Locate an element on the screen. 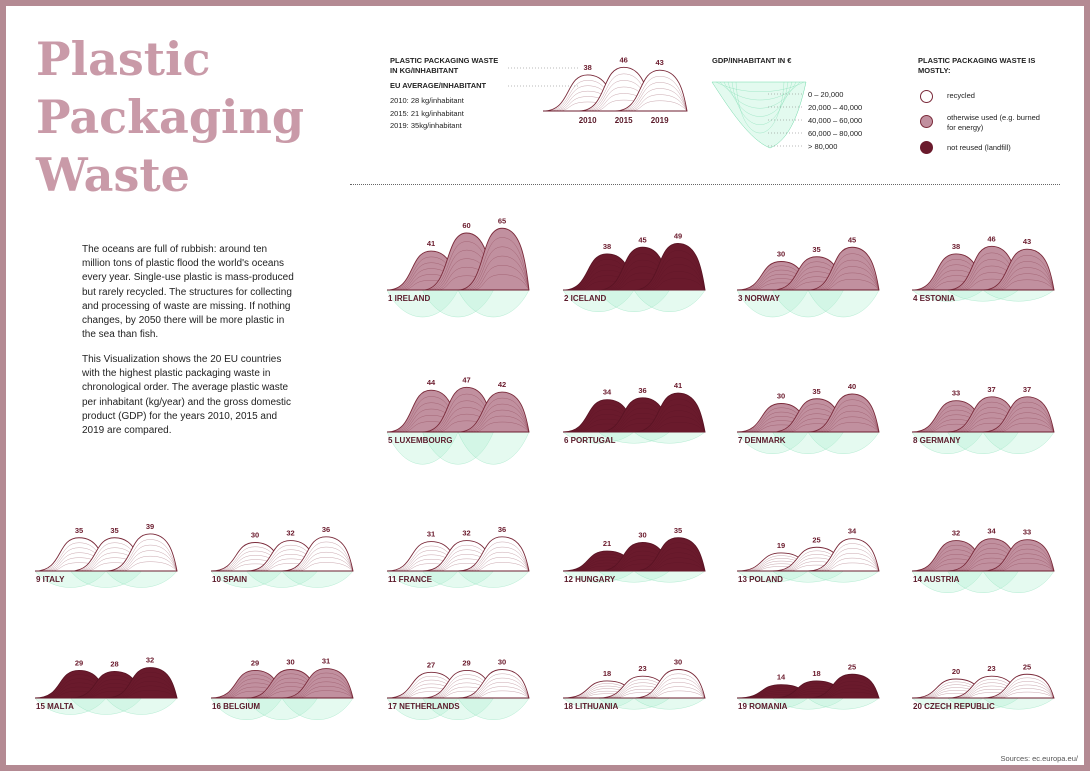 This screenshot has width=1090, height=771. source-note: Sources: ec.europa.eu/ is located at coordinates (1039, 758).